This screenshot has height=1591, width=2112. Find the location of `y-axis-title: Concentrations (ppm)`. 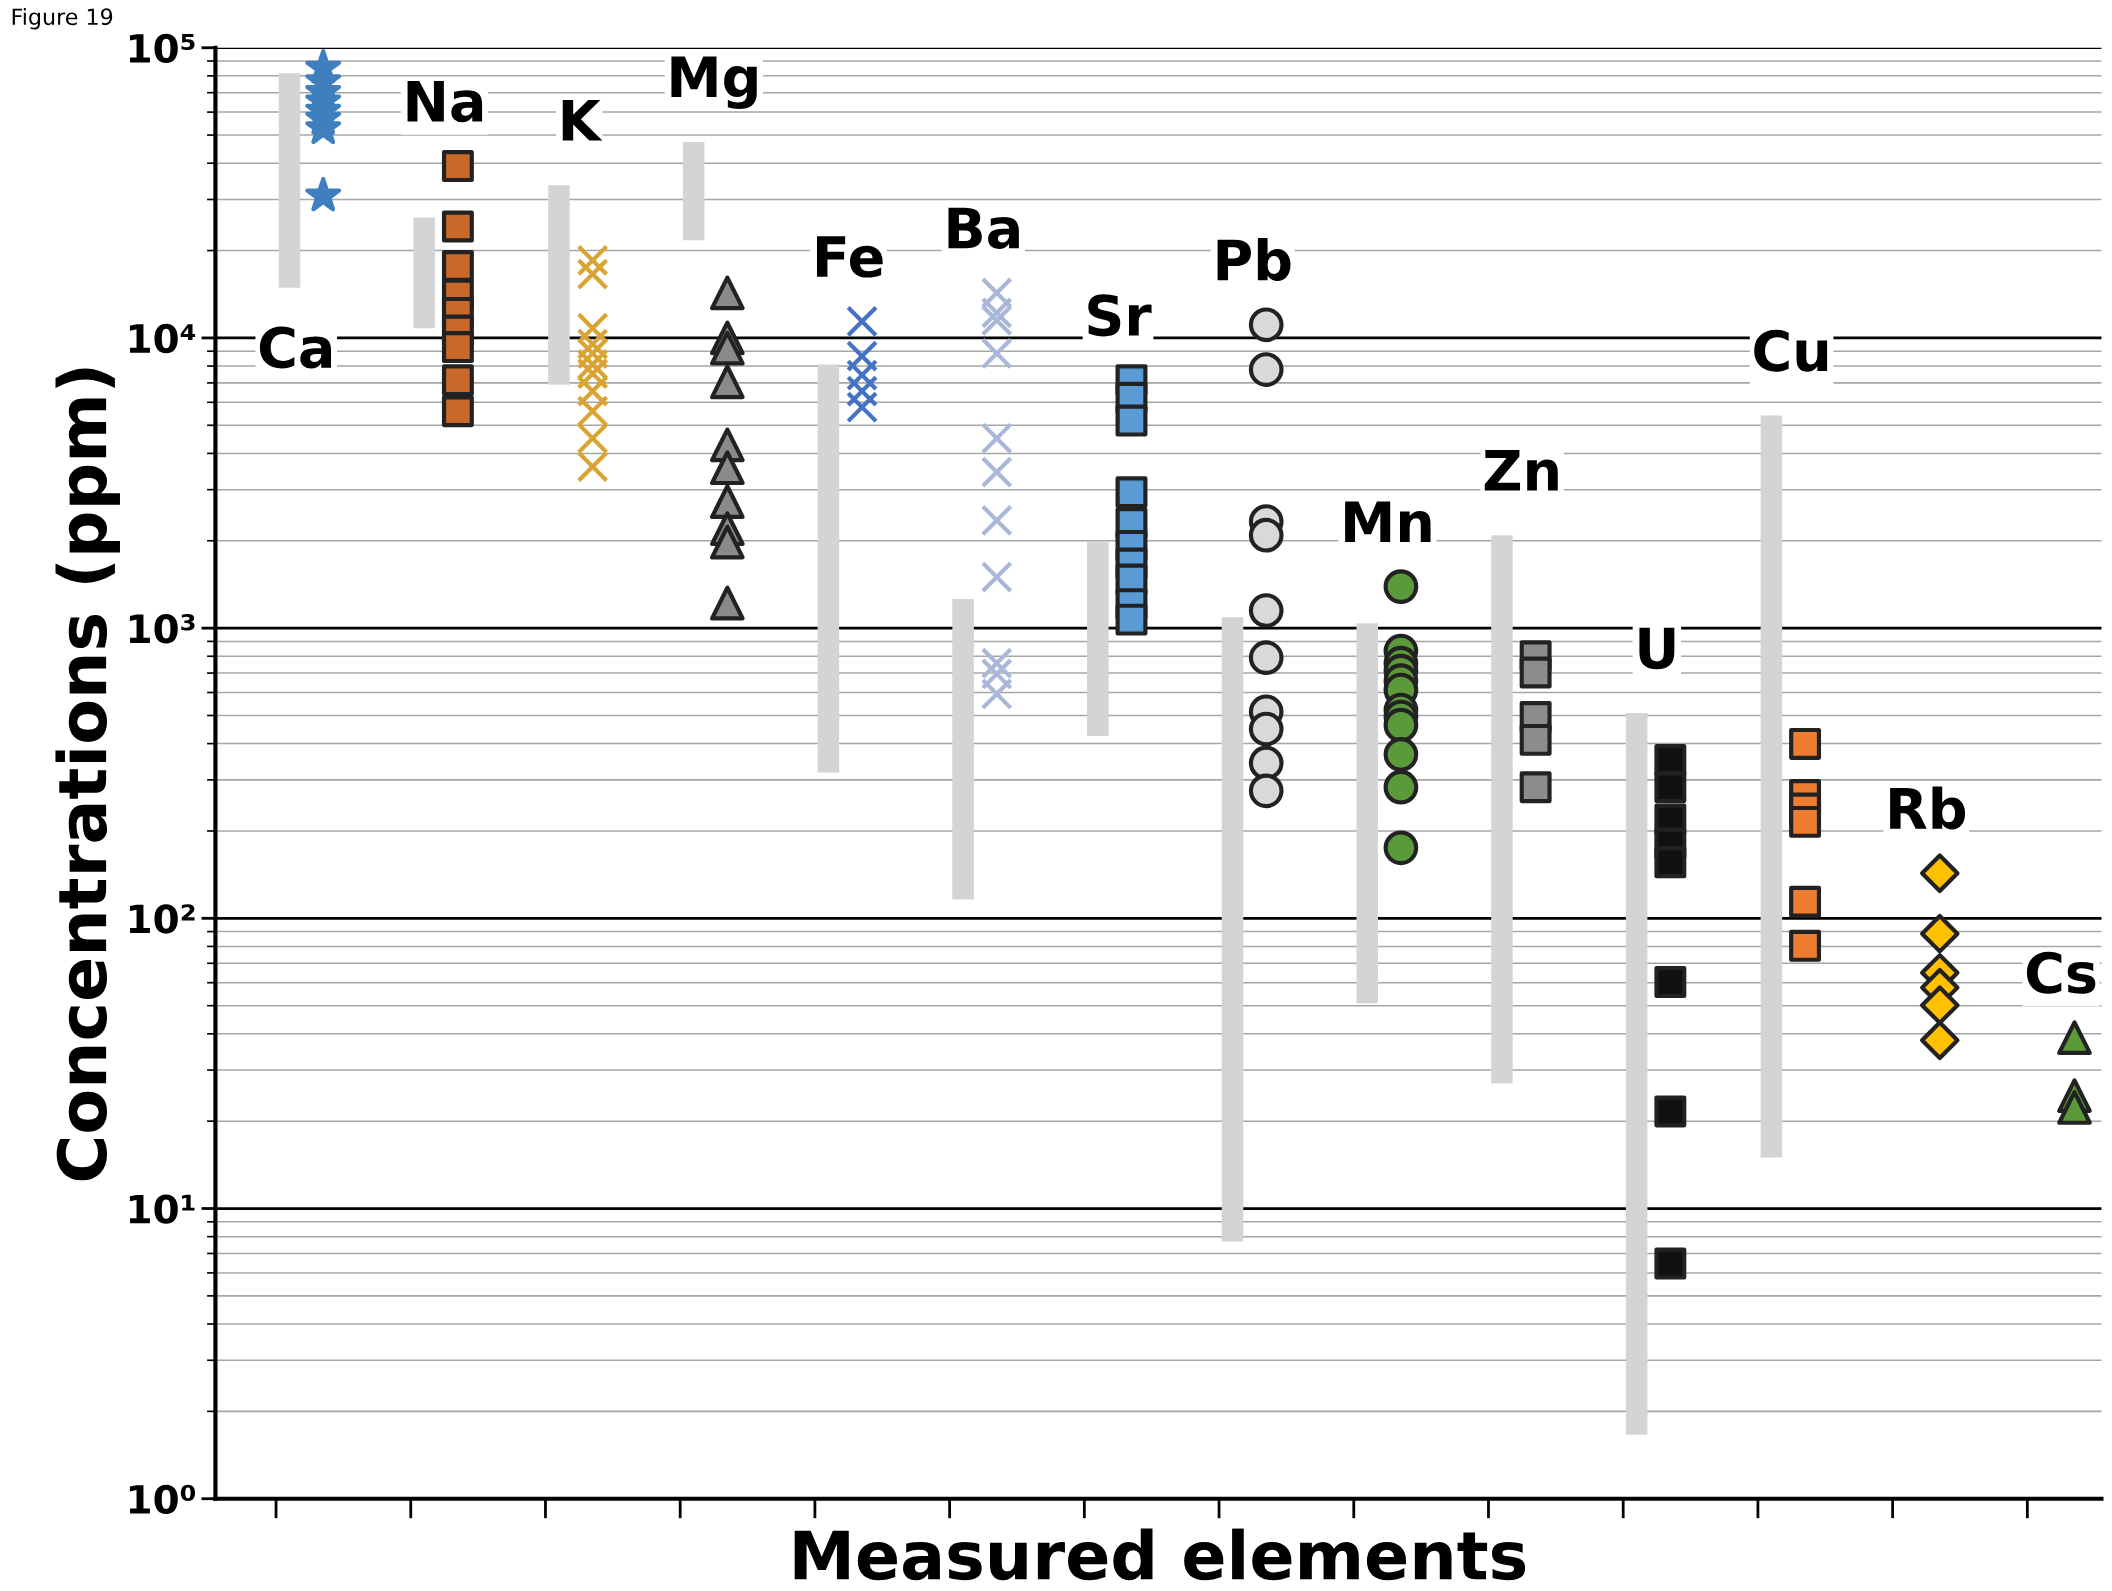

y-axis-title: Concentrations (ppm) is located at coordinates (87, 774).